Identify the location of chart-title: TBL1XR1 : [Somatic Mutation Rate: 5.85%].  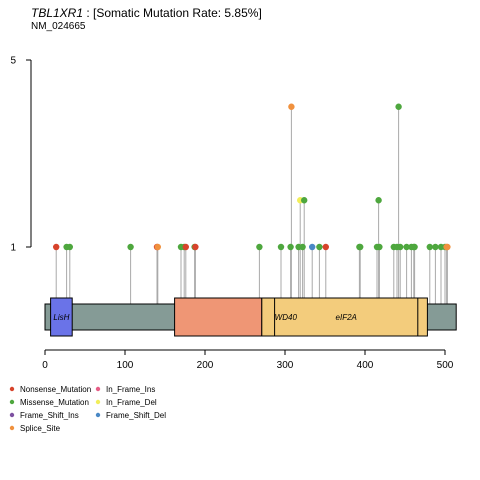
(146, 13).